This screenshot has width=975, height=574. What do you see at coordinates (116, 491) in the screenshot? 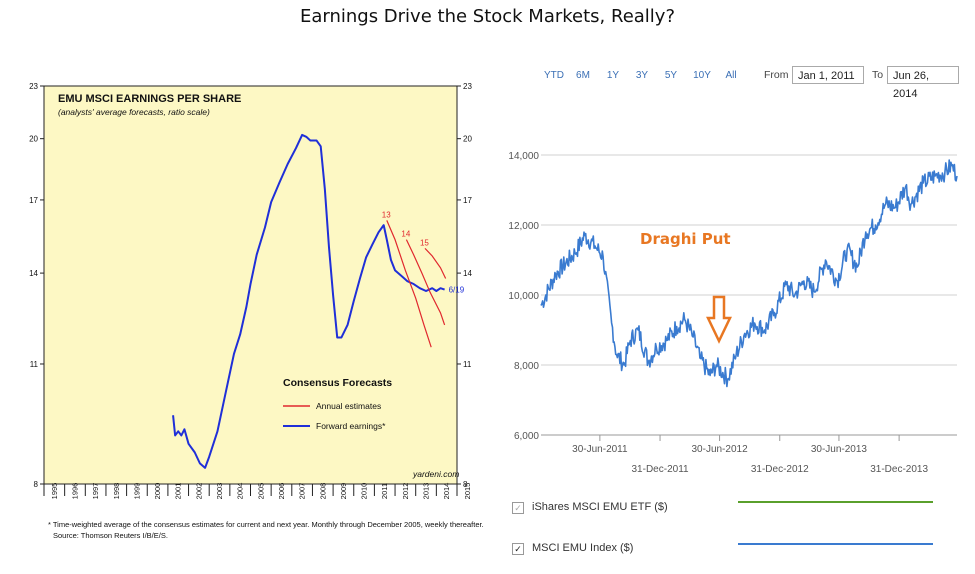
I see `eps-xtick-label: 1998` at bounding box center [116, 491].